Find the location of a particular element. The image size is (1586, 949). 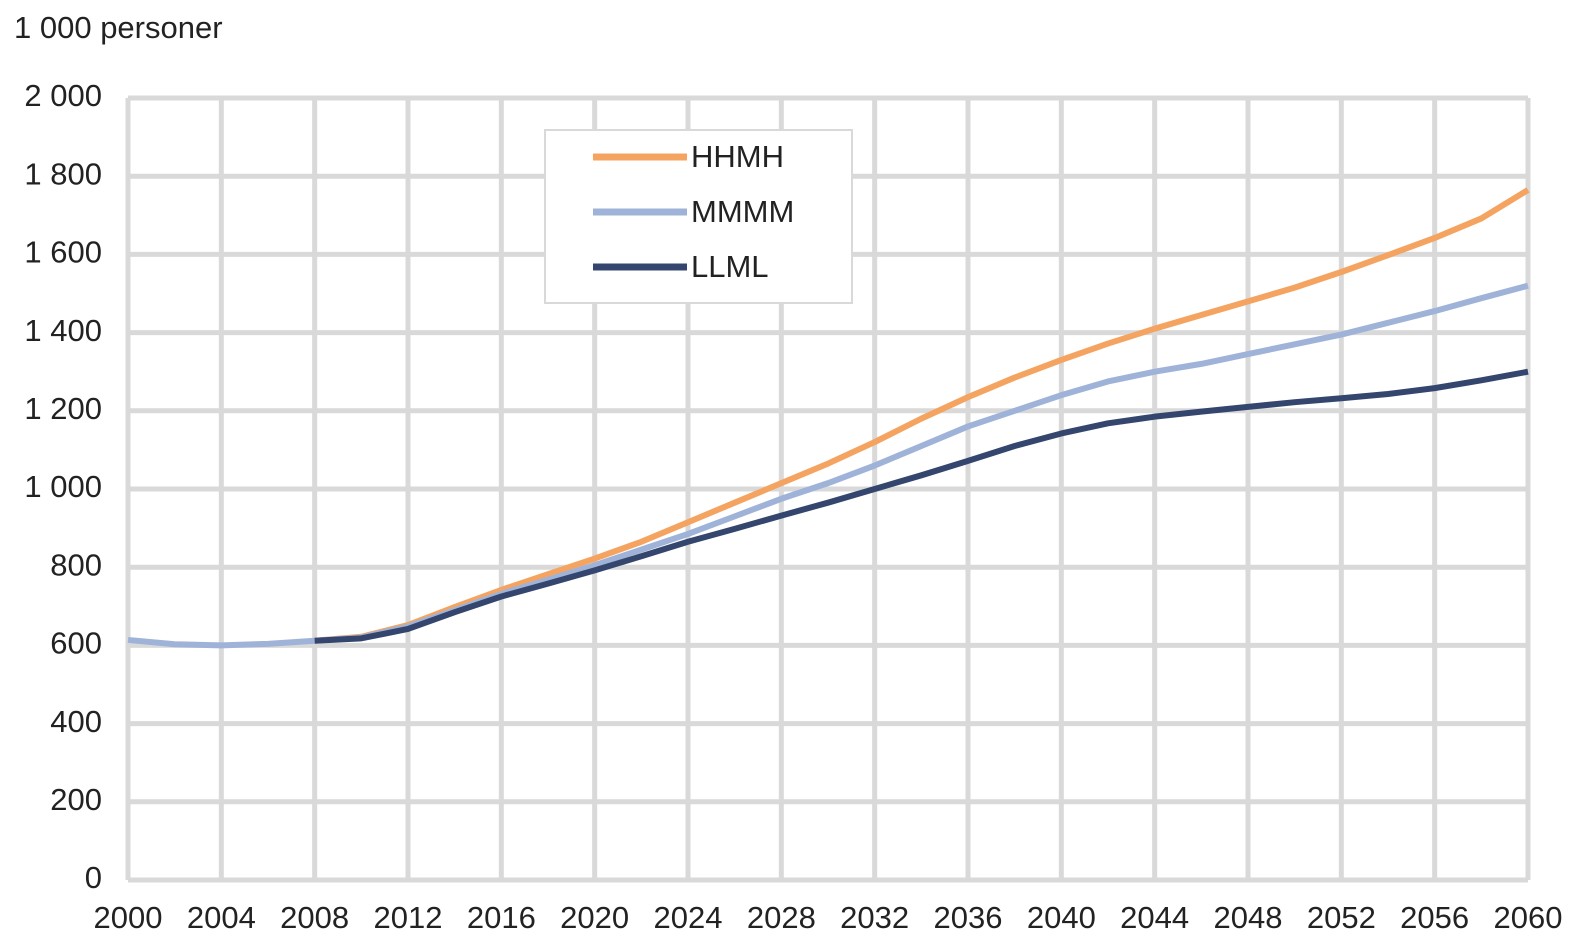

y-tick-label: 0 is located at coordinates (93, 877).